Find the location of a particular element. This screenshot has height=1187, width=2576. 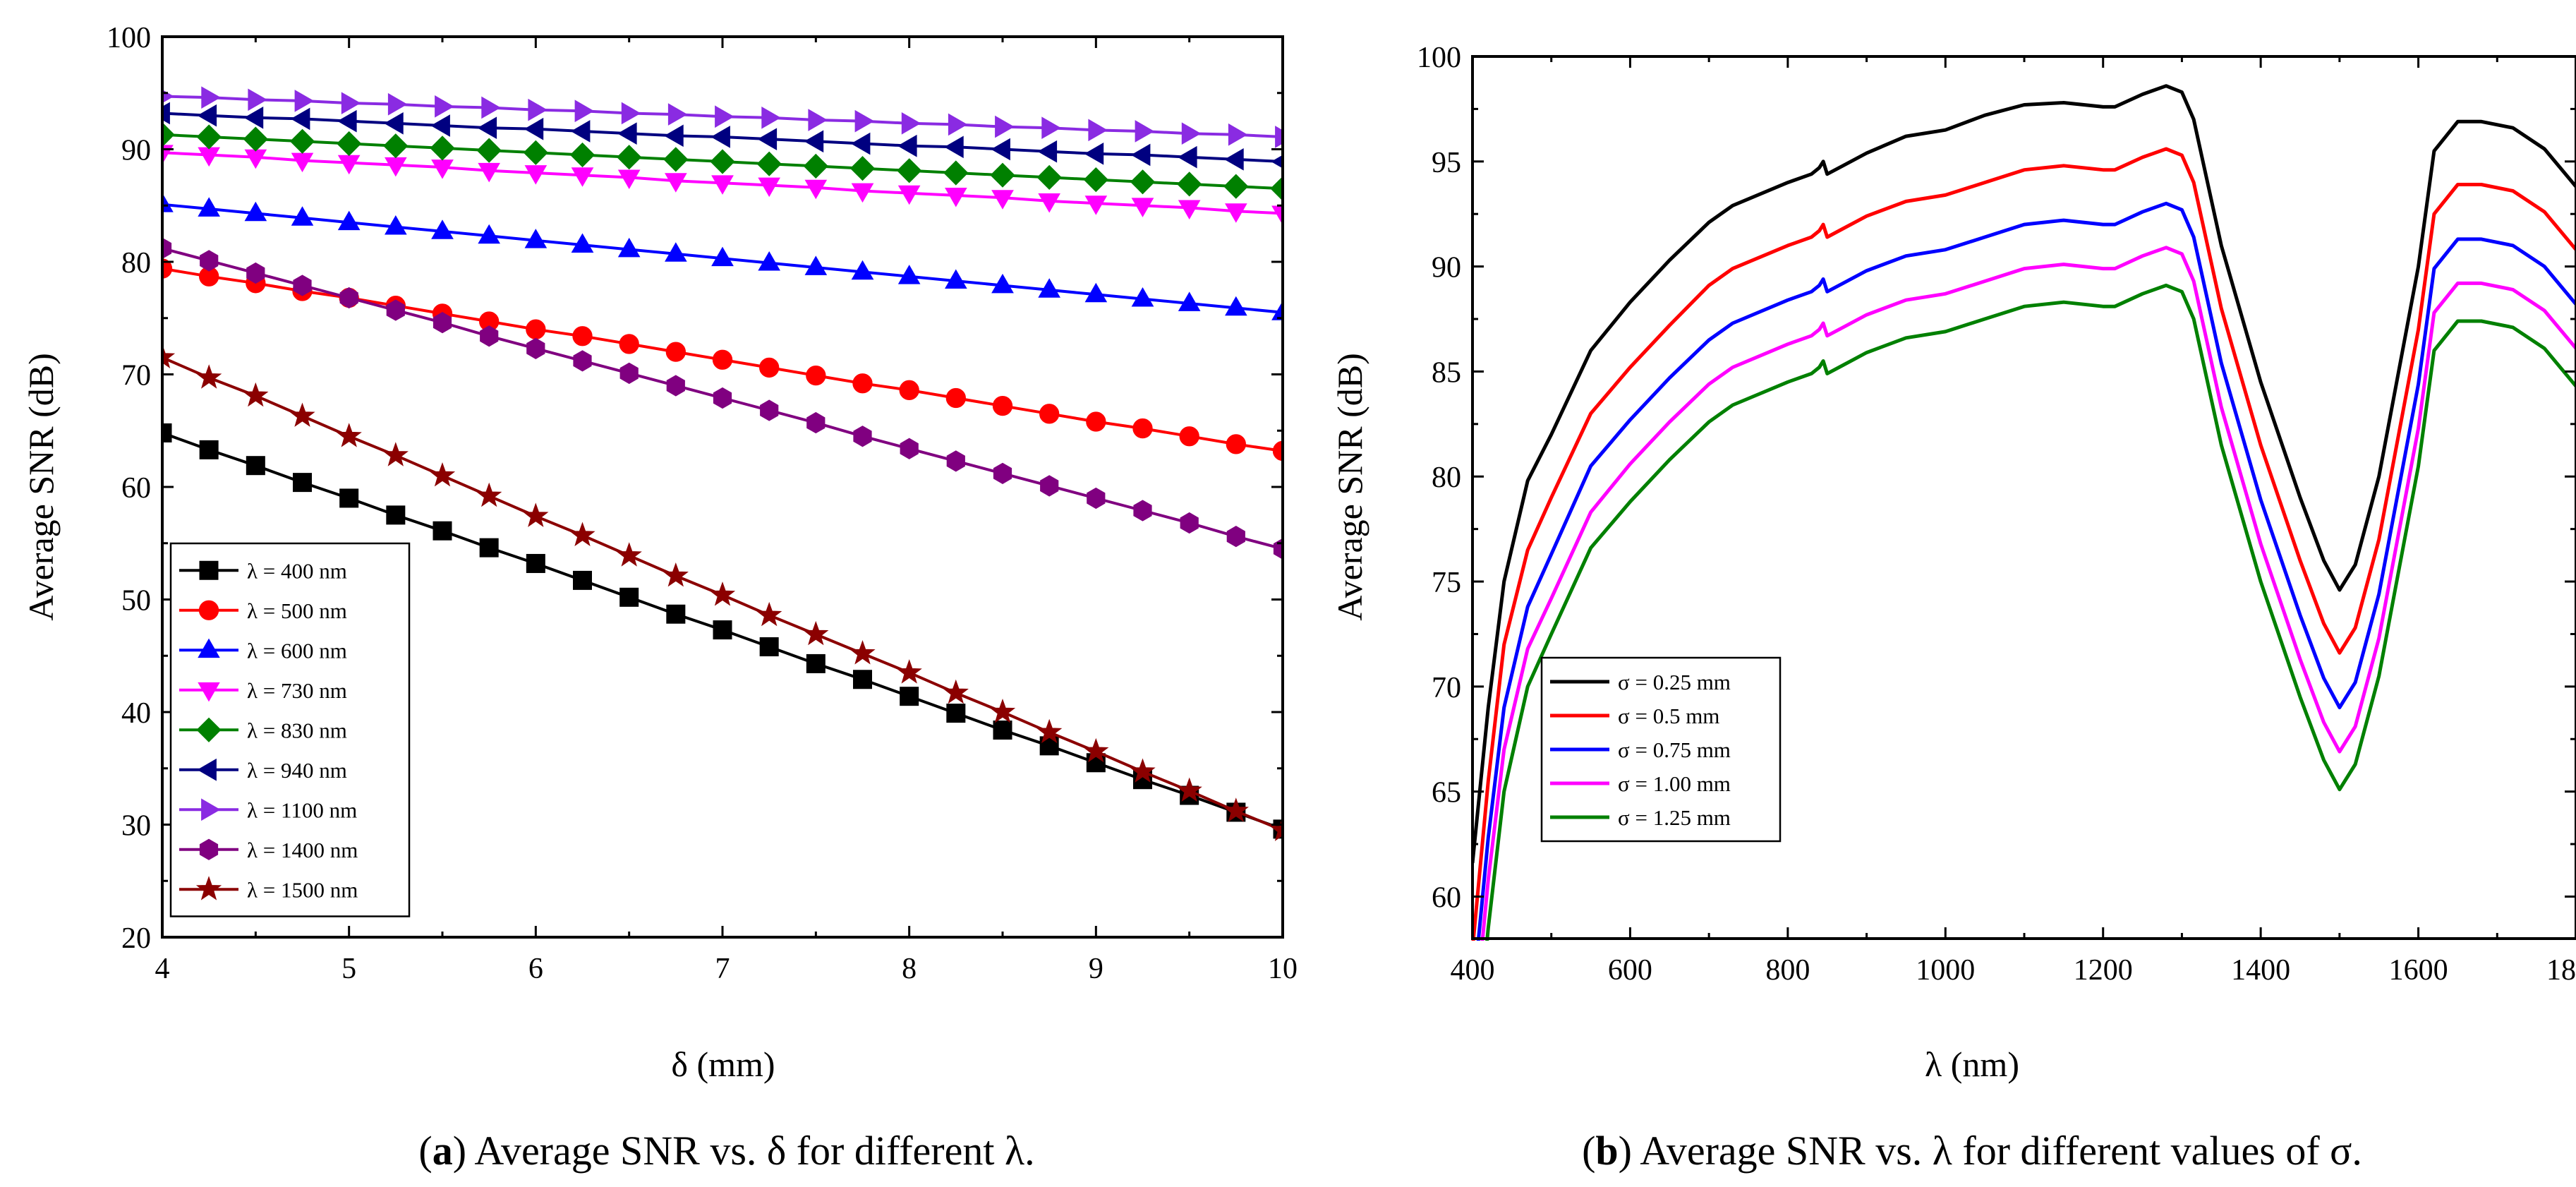

a-legend-label: λ = 600 nm is located at coordinates (297, 650).